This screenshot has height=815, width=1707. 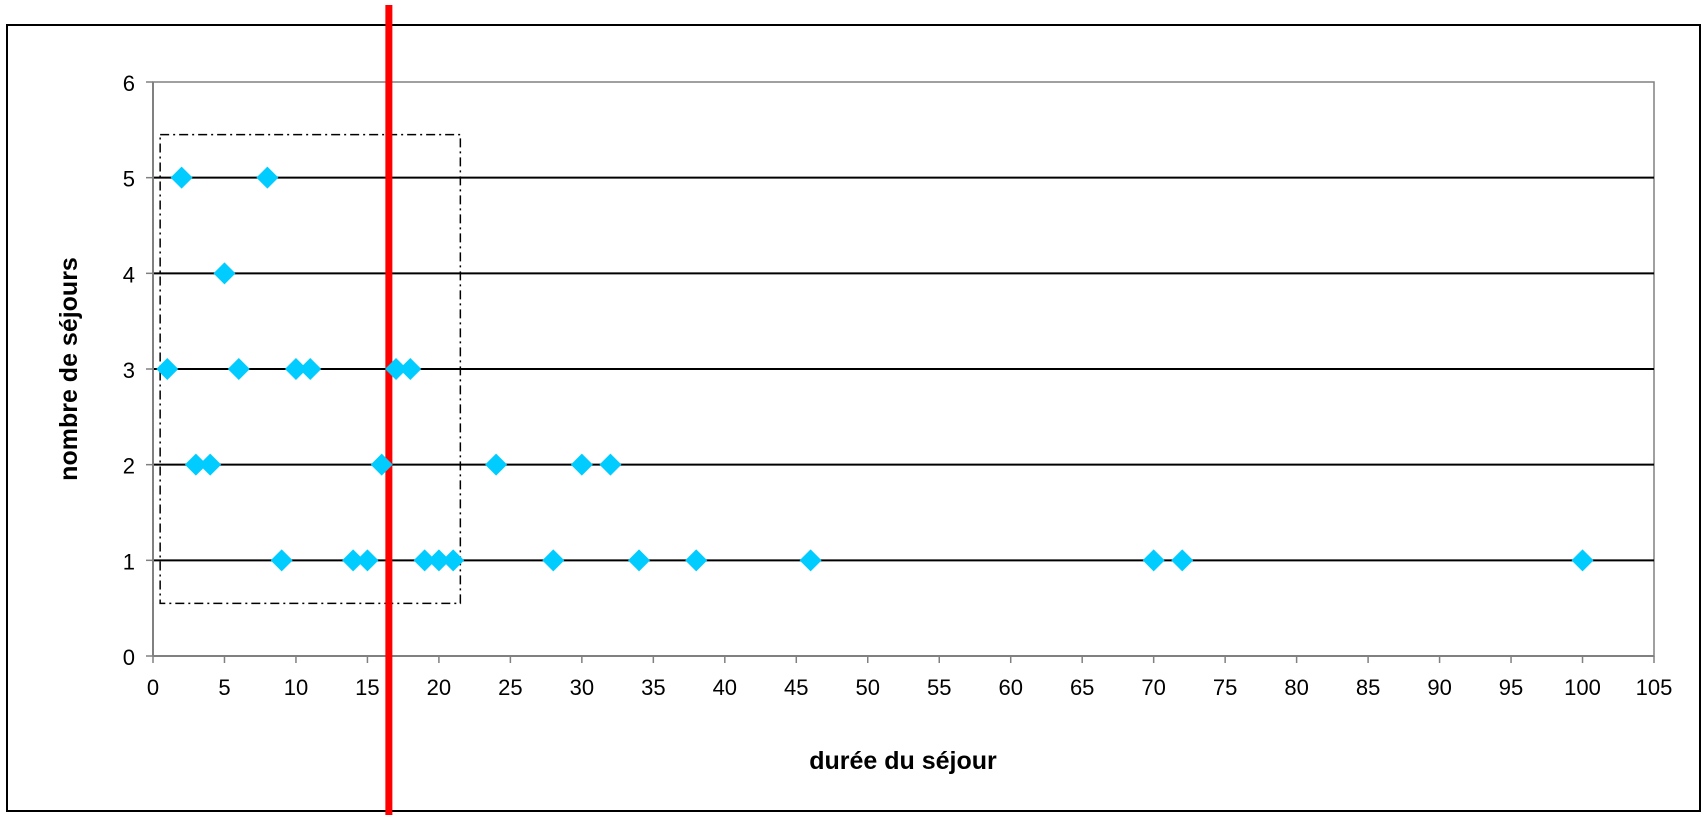 What do you see at coordinates (1010, 687) in the screenshot?
I see `x-tick-label: 60` at bounding box center [1010, 687].